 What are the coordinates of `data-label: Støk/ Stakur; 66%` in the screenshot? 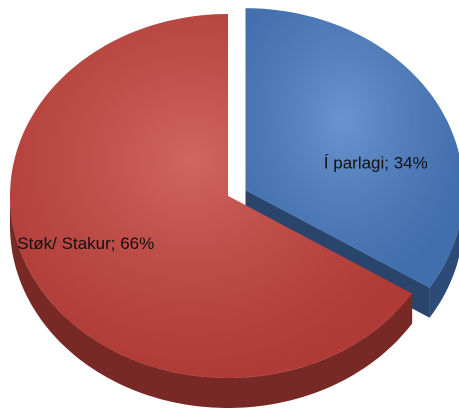 It's located at (85, 243).